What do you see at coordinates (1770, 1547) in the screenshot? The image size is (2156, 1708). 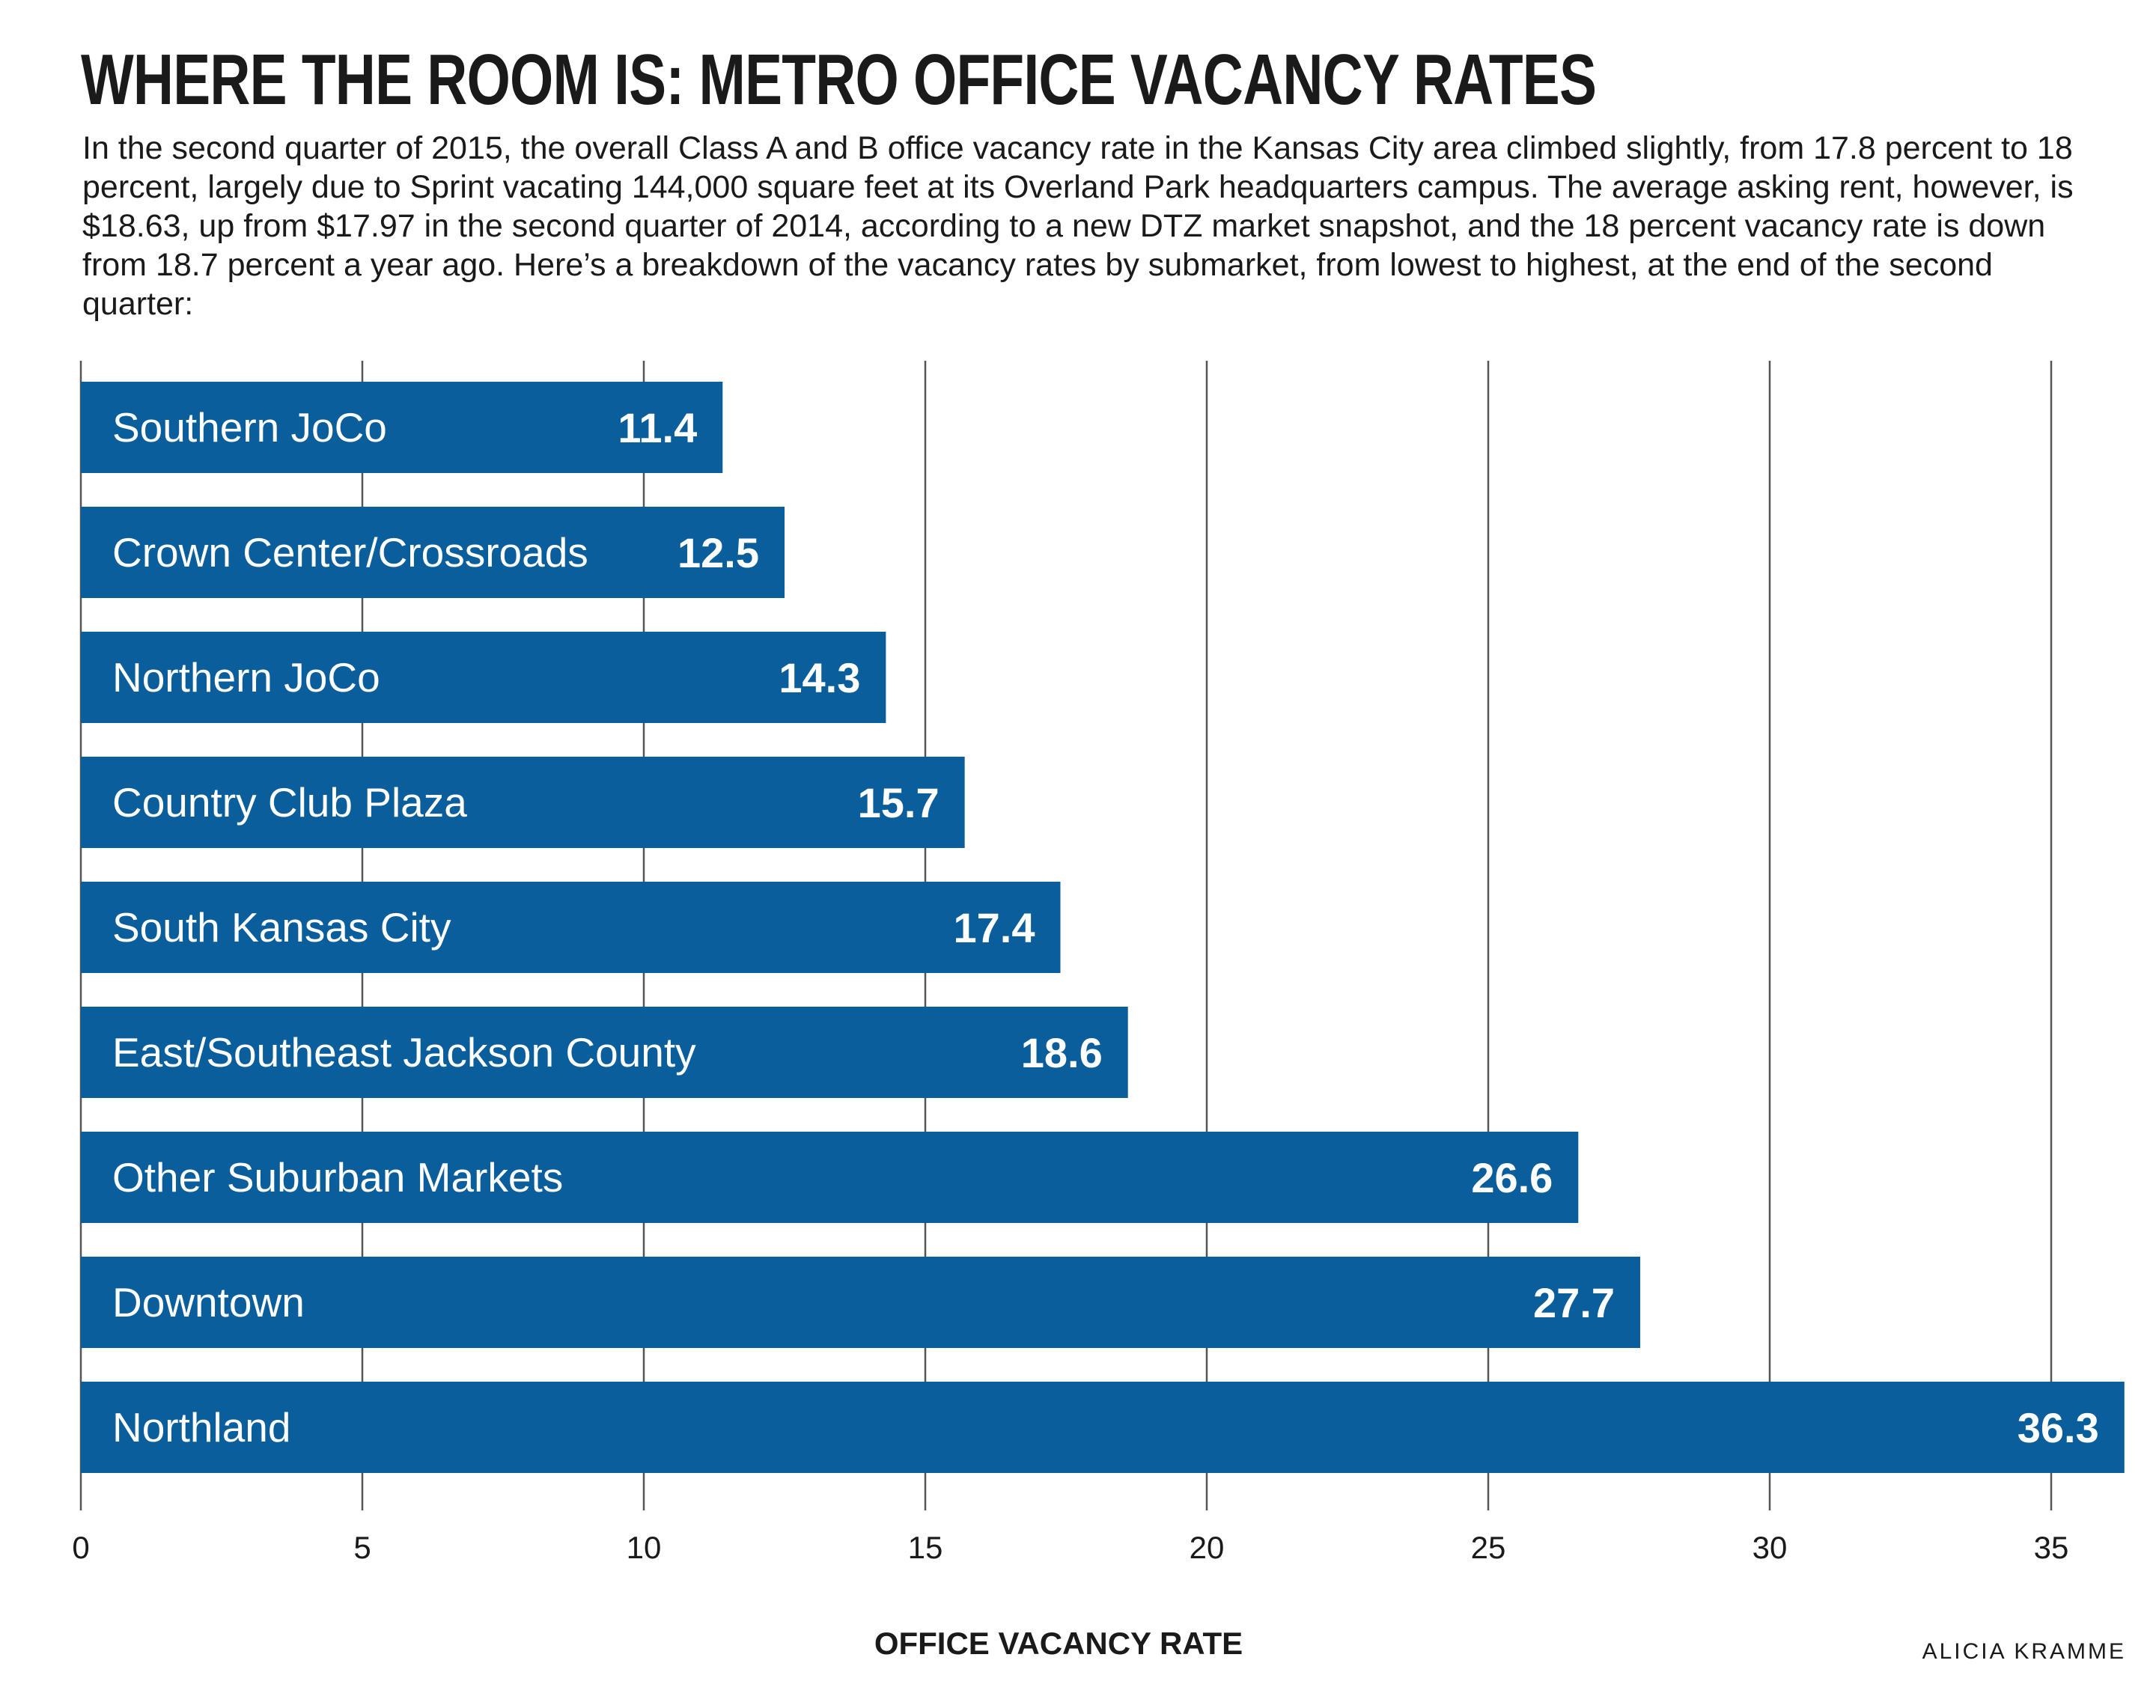 I see `x-tick-label: 30` at bounding box center [1770, 1547].